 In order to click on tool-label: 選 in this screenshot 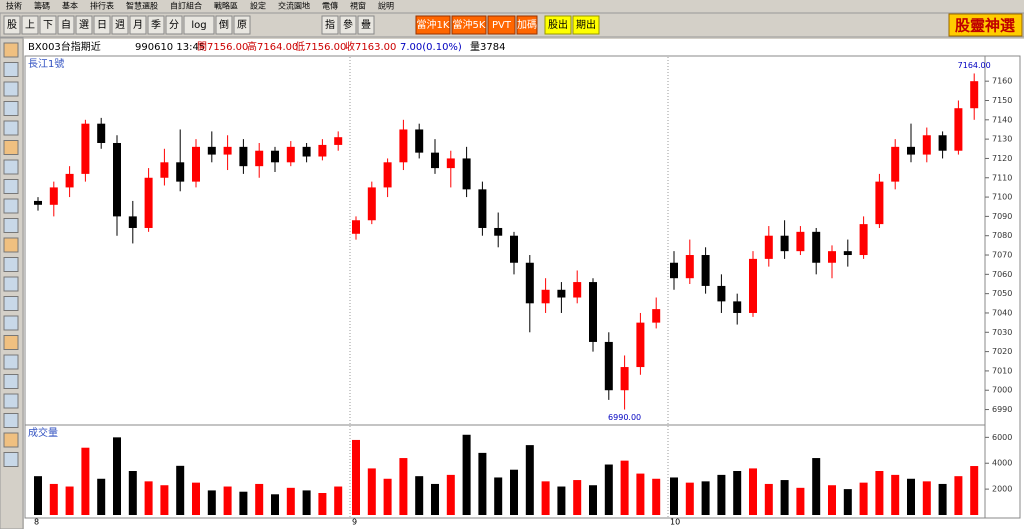, I will do `click(84, 24)`.